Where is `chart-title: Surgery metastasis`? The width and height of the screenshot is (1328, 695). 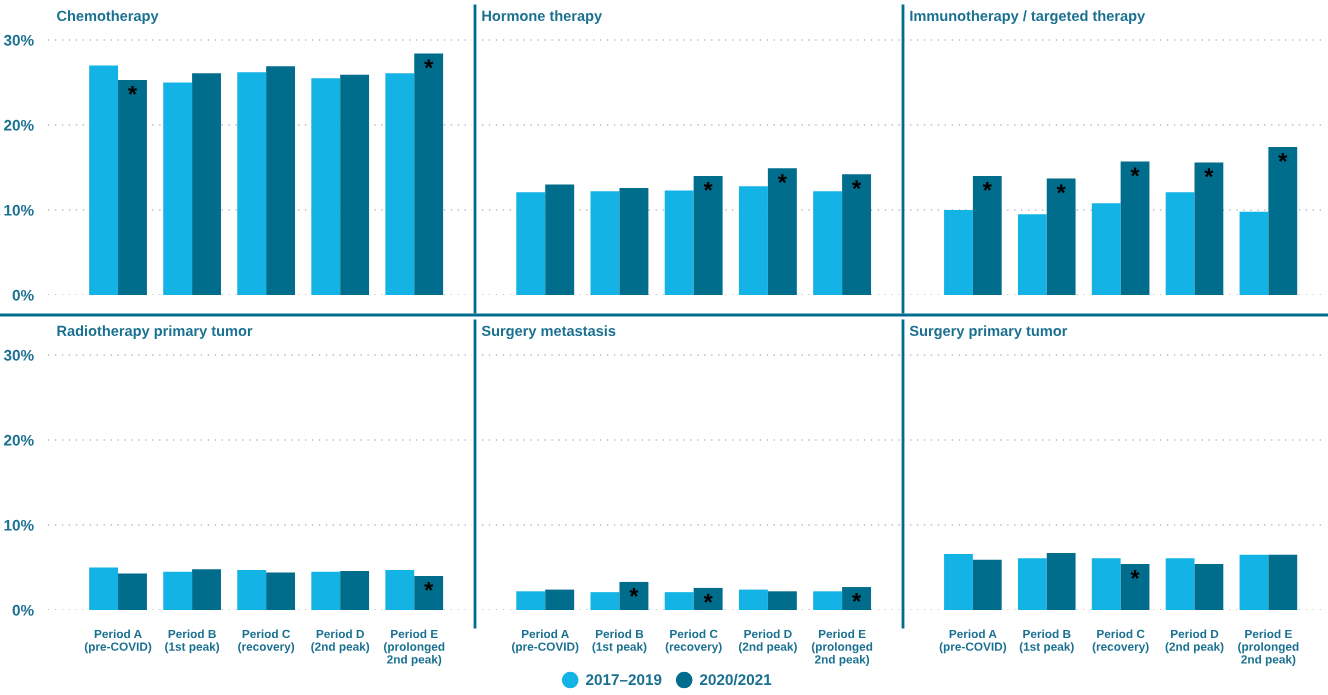 chart-title: Surgery metastasis is located at coordinates (548, 332).